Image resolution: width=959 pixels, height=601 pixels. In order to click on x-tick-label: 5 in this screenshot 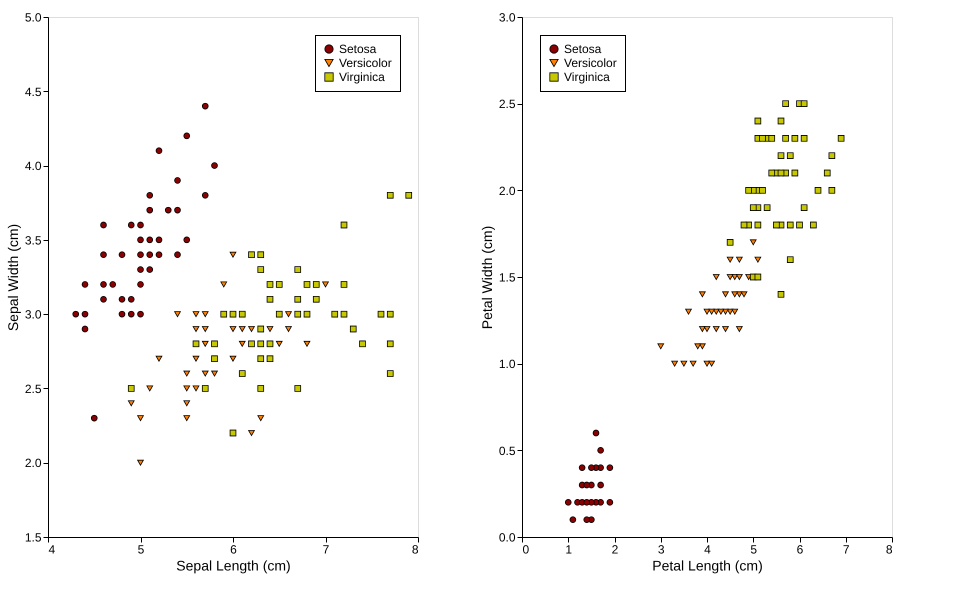, I will do `click(754, 549)`.